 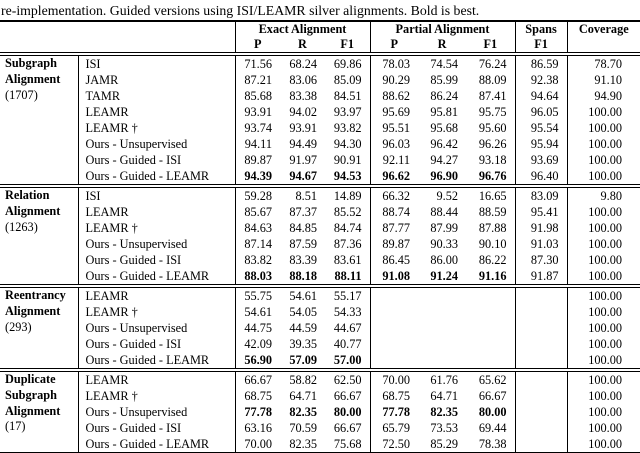 I want to click on method-name: ISI, so click(x=157, y=63).